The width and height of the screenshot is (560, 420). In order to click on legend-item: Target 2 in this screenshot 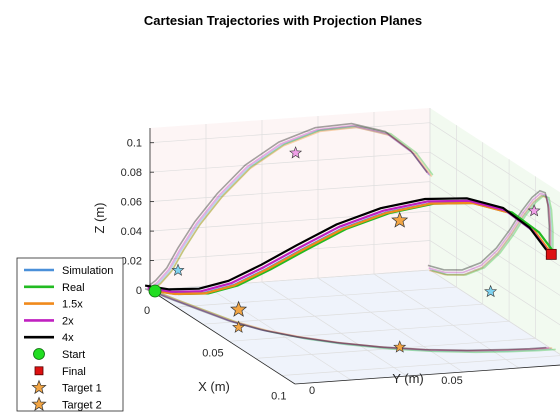, I will do `click(66, 403)`.